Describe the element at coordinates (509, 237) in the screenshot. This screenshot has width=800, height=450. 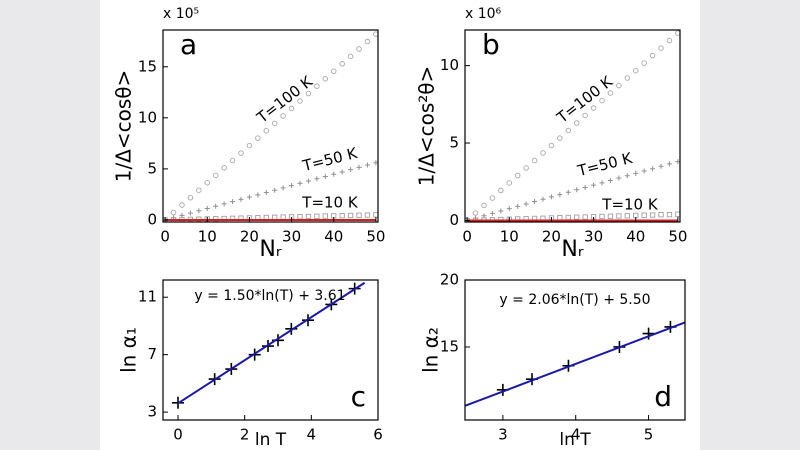
I see `x-tick-label: 10` at that location.